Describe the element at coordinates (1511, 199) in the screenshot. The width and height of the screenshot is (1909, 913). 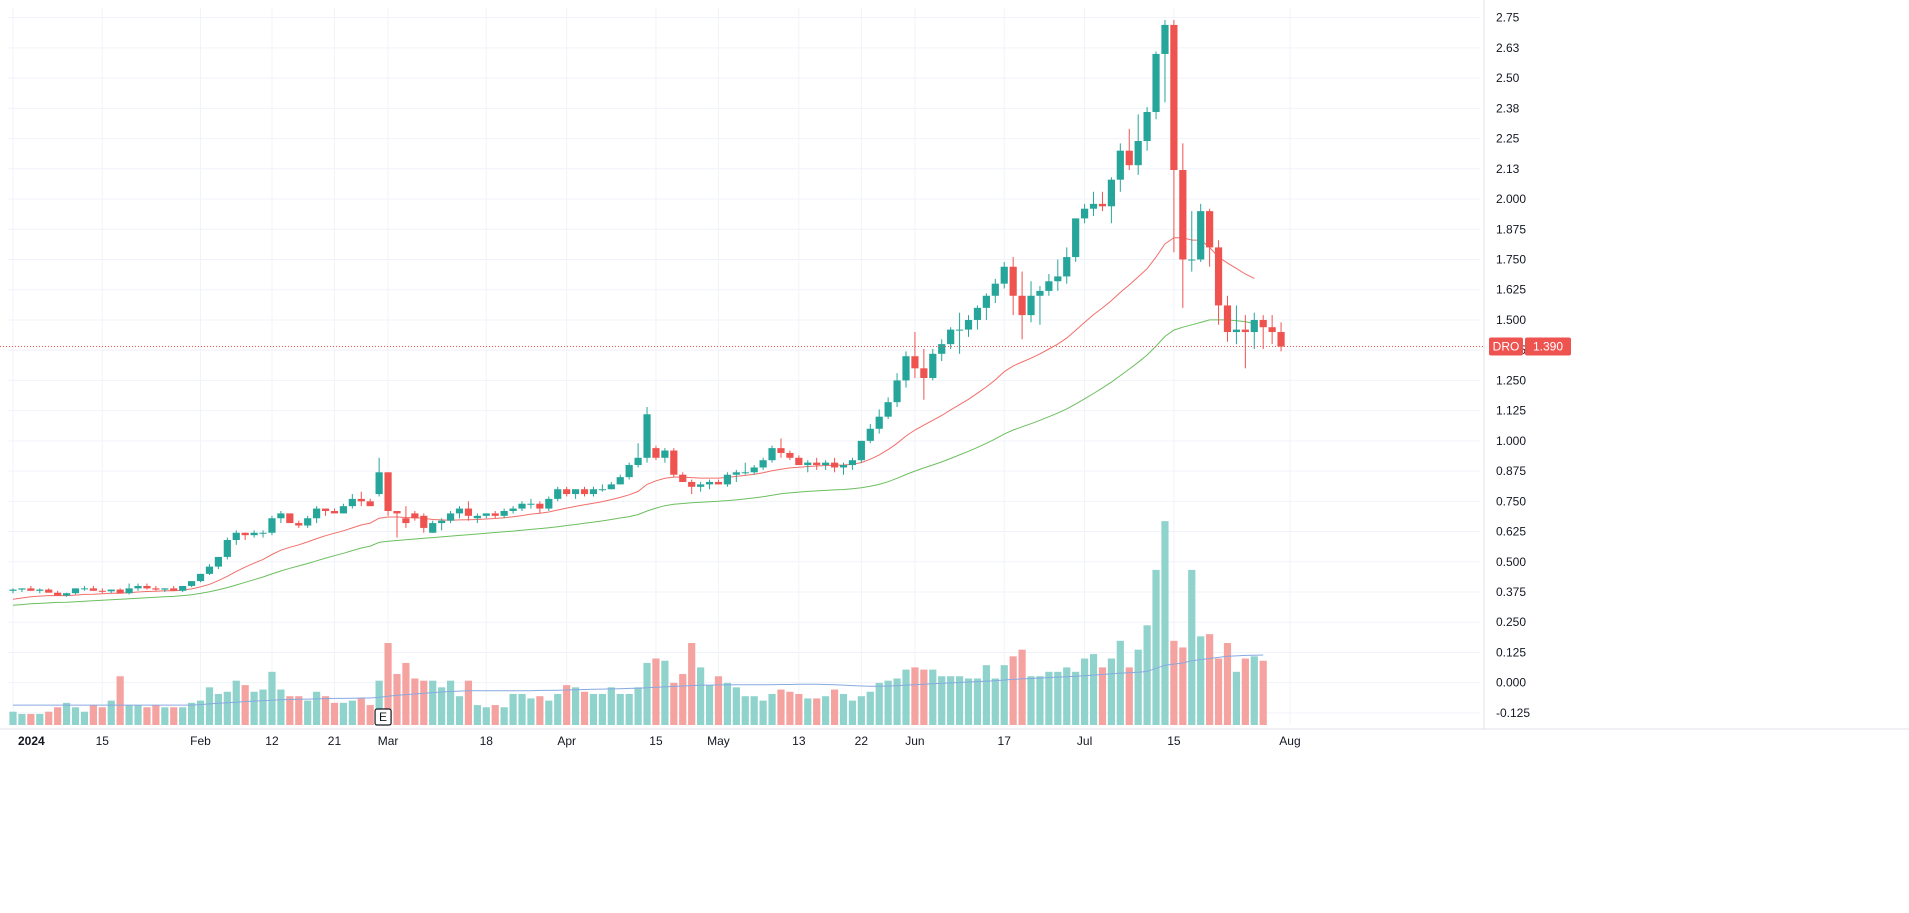
I see `price-tick-label: 2.000` at that location.